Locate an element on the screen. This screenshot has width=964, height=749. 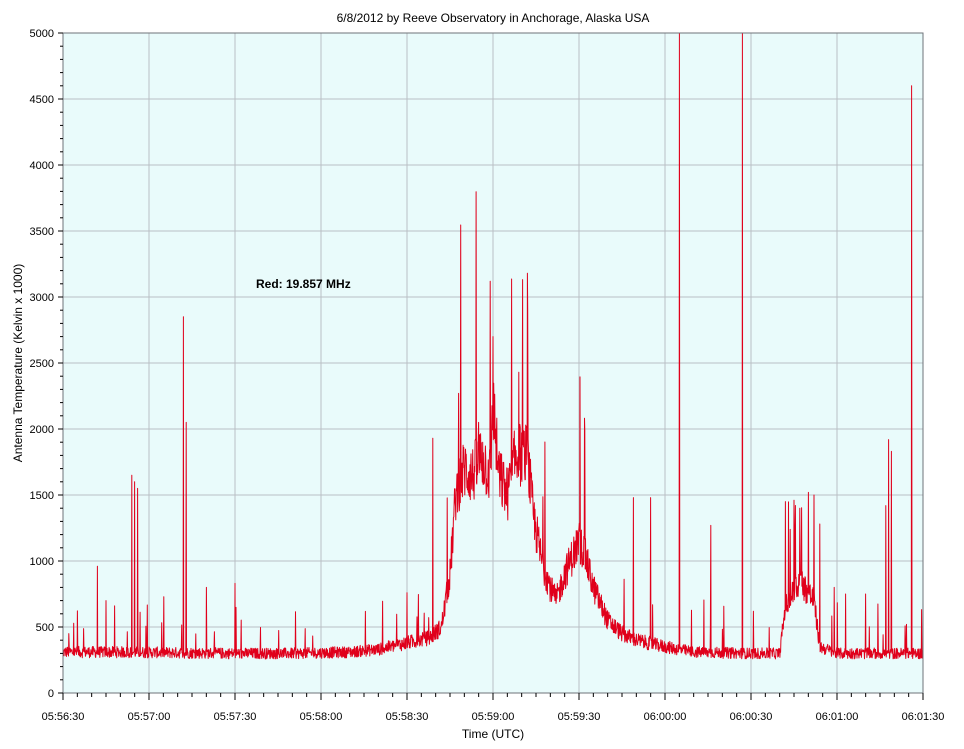
x-tick-label: 06:00:00 is located at coordinates (665, 717).